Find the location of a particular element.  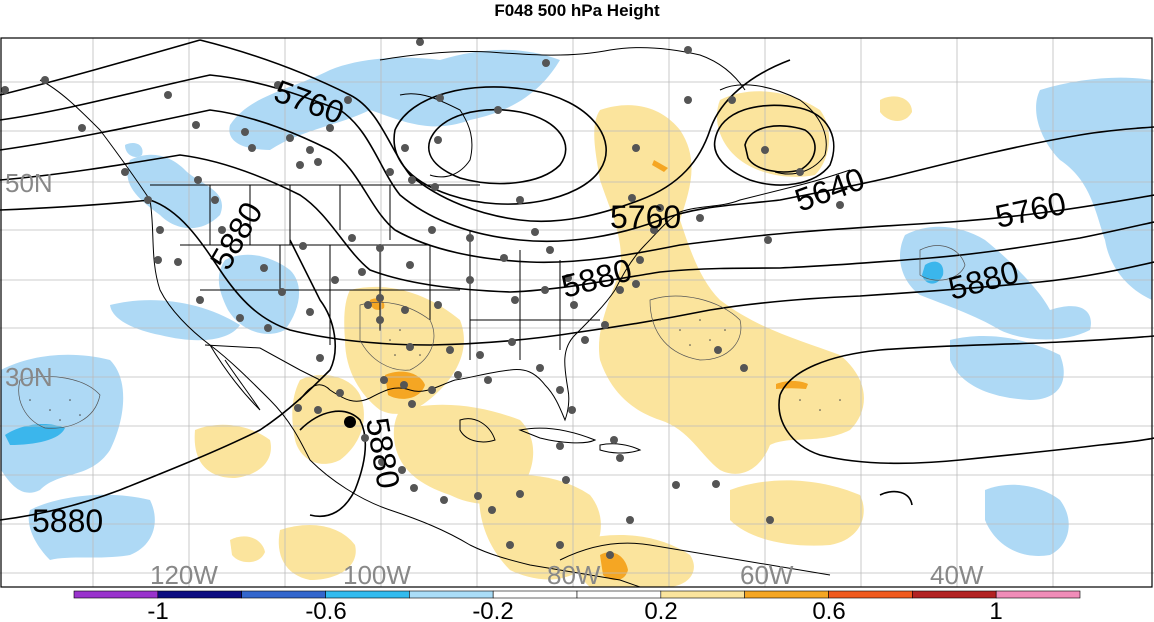

map-title: F048 500 hPa Height is located at coordinates (577, 10).